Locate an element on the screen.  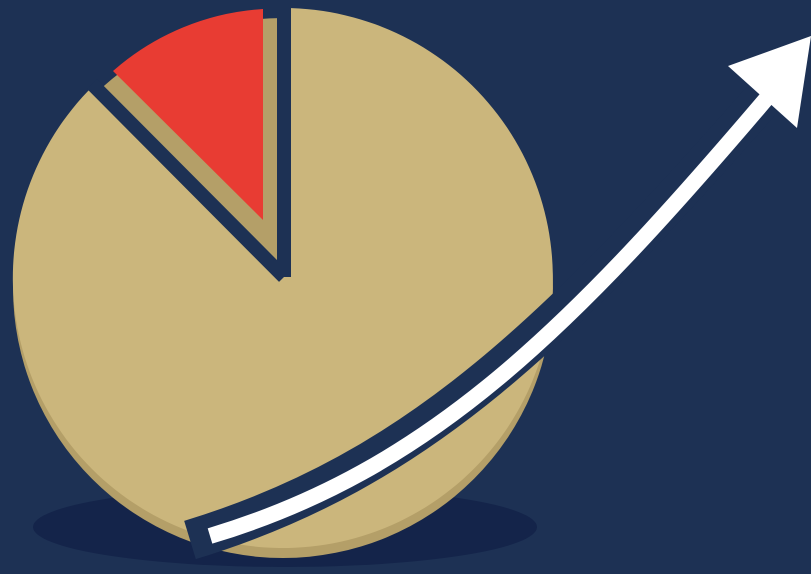
pie-small-slice is located at coordinates (188, 114).